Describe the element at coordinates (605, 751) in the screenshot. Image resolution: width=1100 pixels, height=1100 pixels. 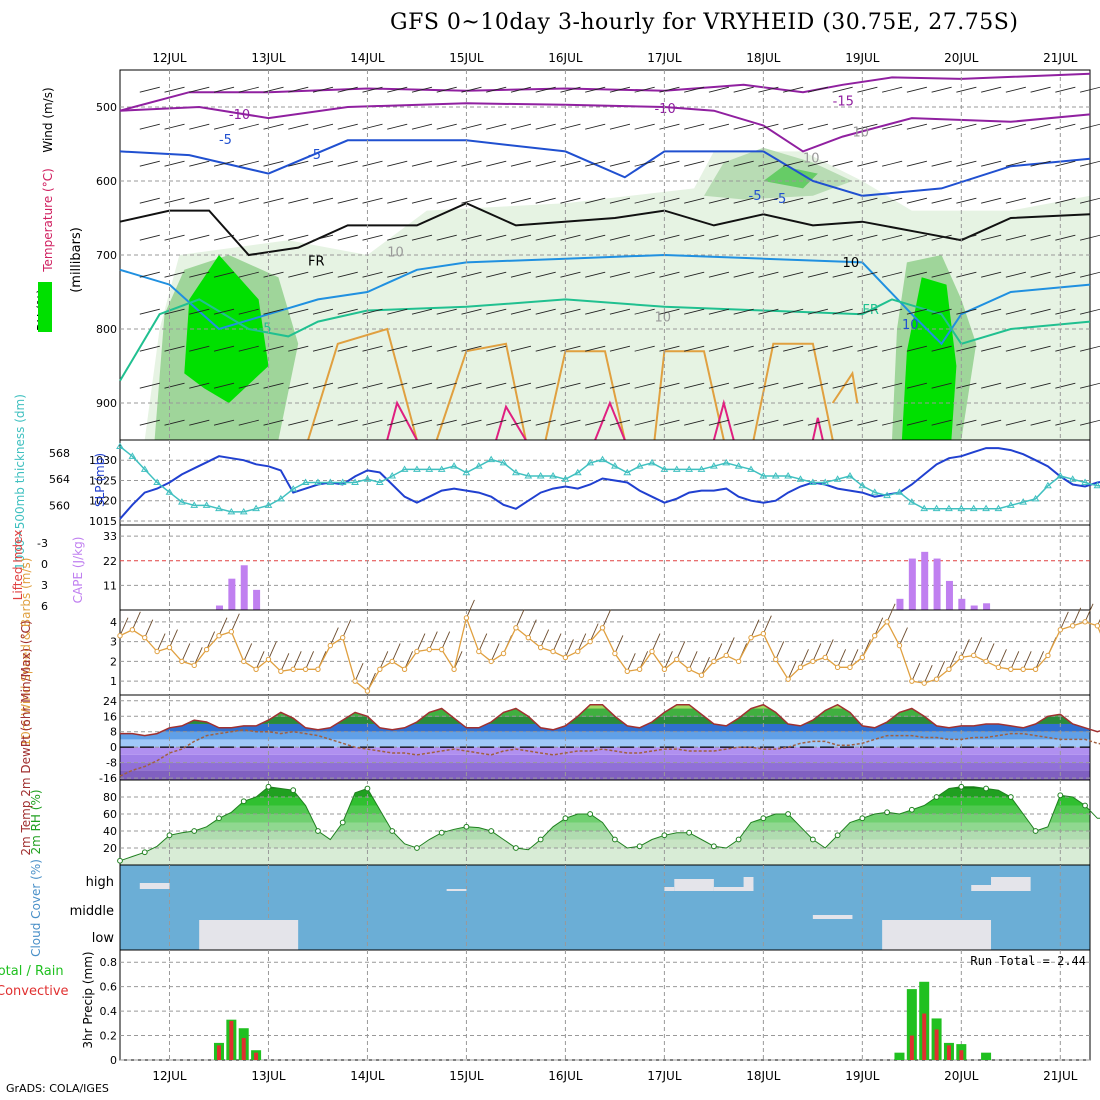
I see `temp-band` at that location.